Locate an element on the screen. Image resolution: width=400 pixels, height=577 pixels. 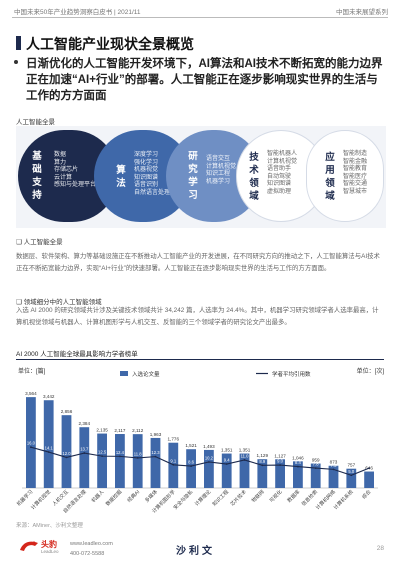
line-value-label: 16.0 is located at coordinates (31, 443).